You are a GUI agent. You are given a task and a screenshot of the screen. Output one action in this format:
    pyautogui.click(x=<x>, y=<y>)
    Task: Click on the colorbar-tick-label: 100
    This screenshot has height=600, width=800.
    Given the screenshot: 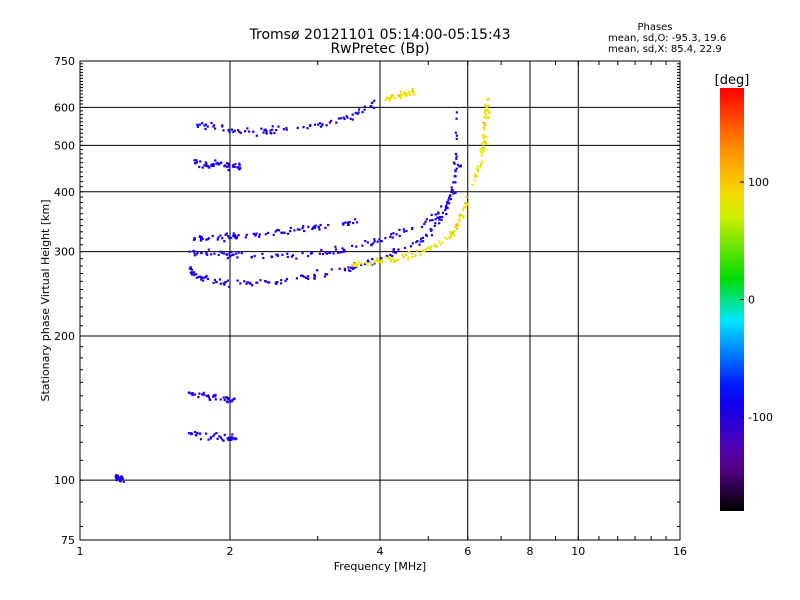 What is the action you would take?
    pyautogui.click(x=758, y=182)
    